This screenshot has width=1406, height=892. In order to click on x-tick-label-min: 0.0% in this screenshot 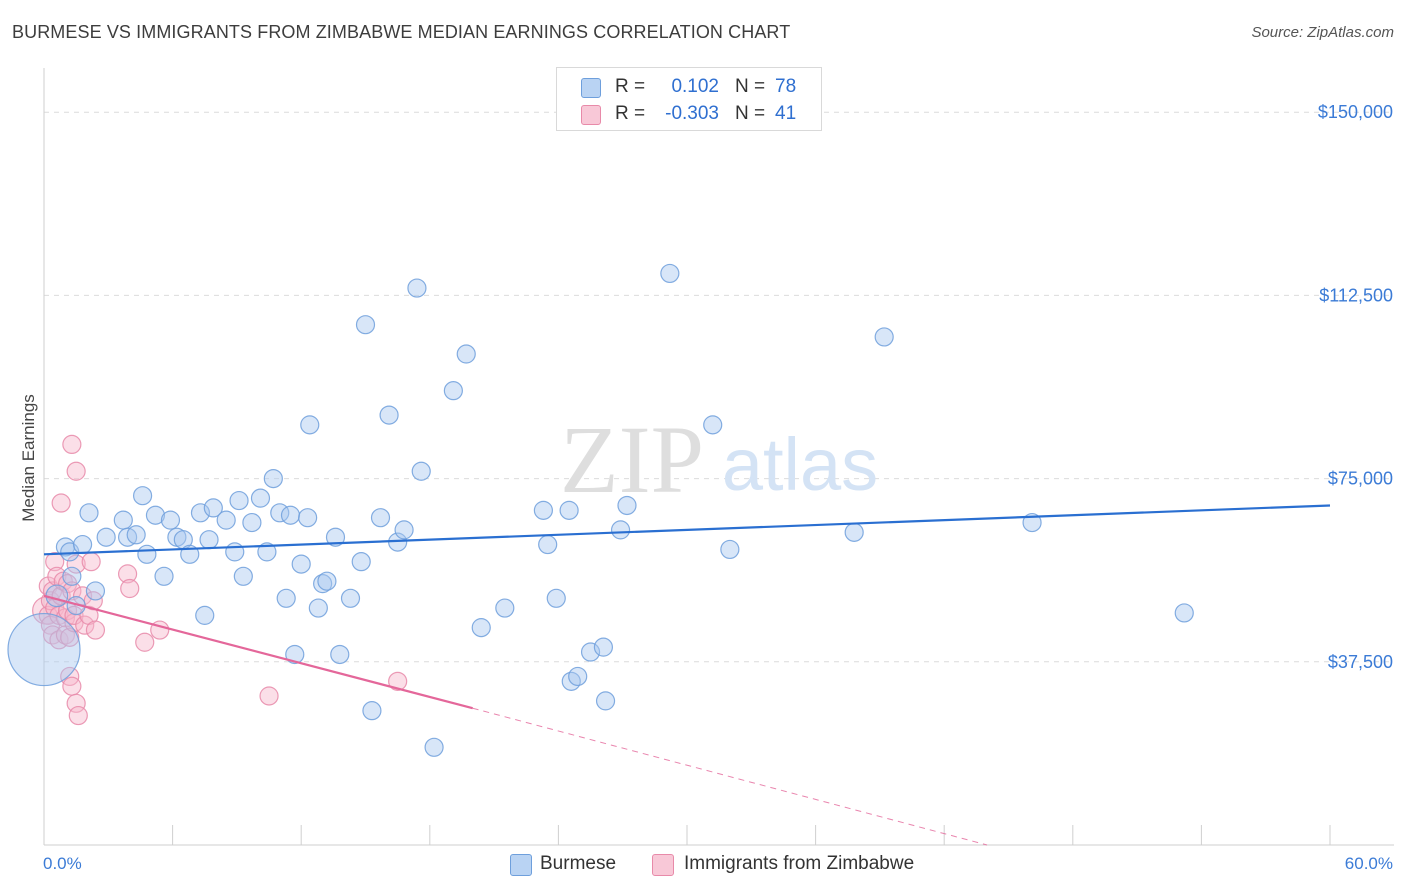, I will do `click(62, 863)`.